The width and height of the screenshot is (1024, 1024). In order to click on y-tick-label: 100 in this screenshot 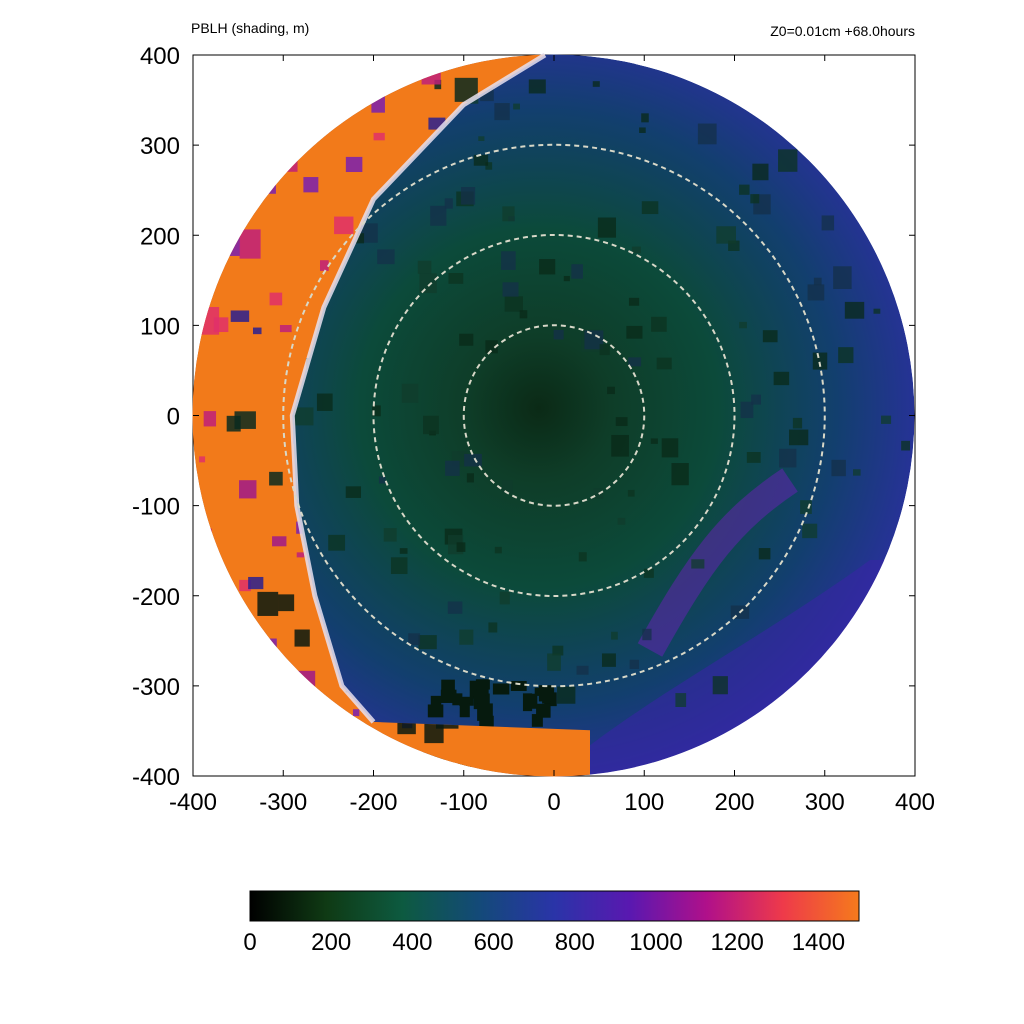, I will do `click(160, 326)`.